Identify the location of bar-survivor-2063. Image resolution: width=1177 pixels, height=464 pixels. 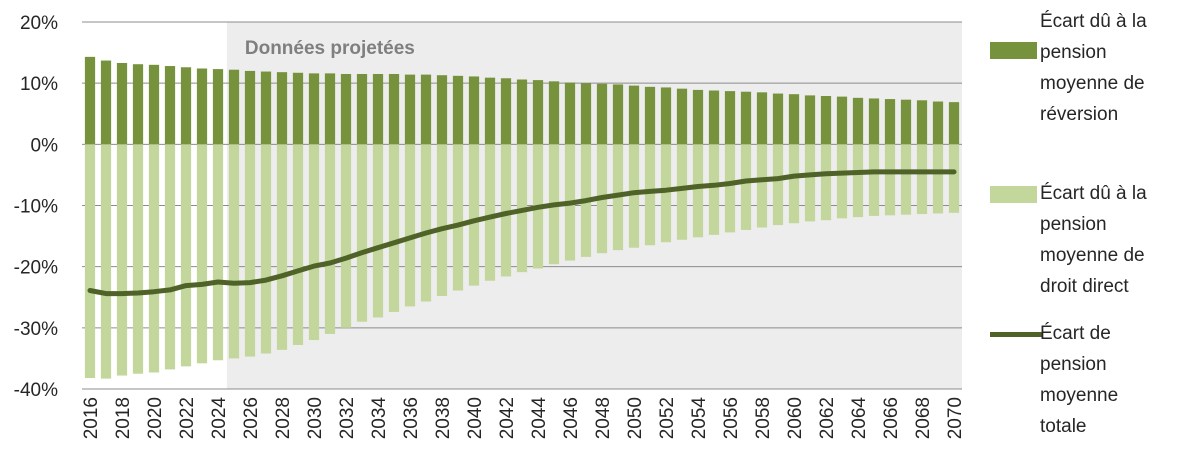
(842, 120).